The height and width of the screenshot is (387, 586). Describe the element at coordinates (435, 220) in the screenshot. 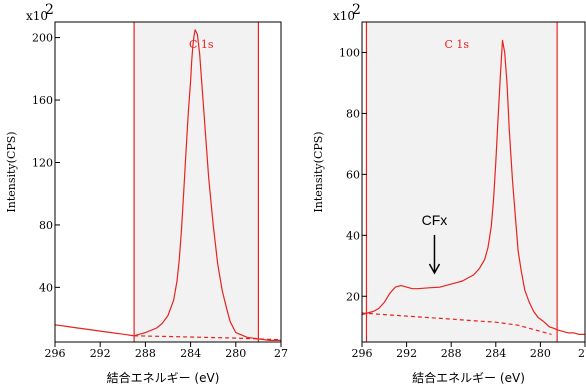

I see `annotation-cfx-label: CFx` at that location.